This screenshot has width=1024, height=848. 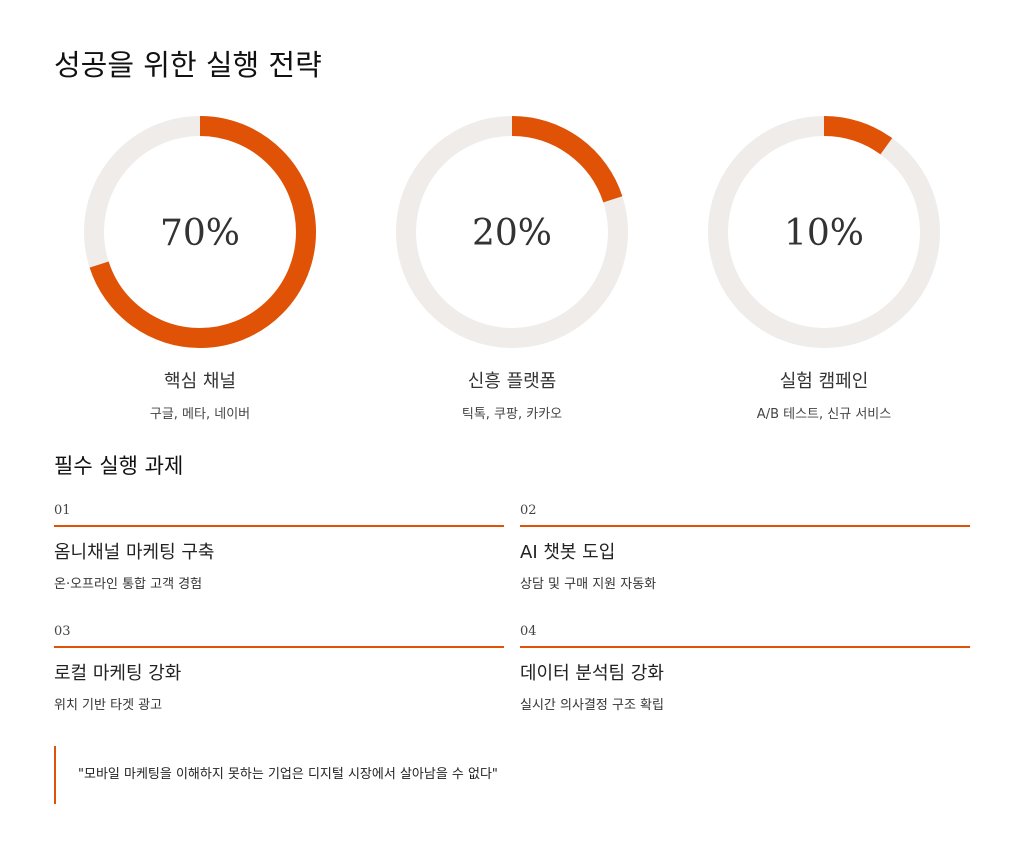 What do you see at coordinates (824, 414) in the screenshot?
I see `ring-description: A/B 테스트, 신규 서비스` at bounding box center [824, 414].